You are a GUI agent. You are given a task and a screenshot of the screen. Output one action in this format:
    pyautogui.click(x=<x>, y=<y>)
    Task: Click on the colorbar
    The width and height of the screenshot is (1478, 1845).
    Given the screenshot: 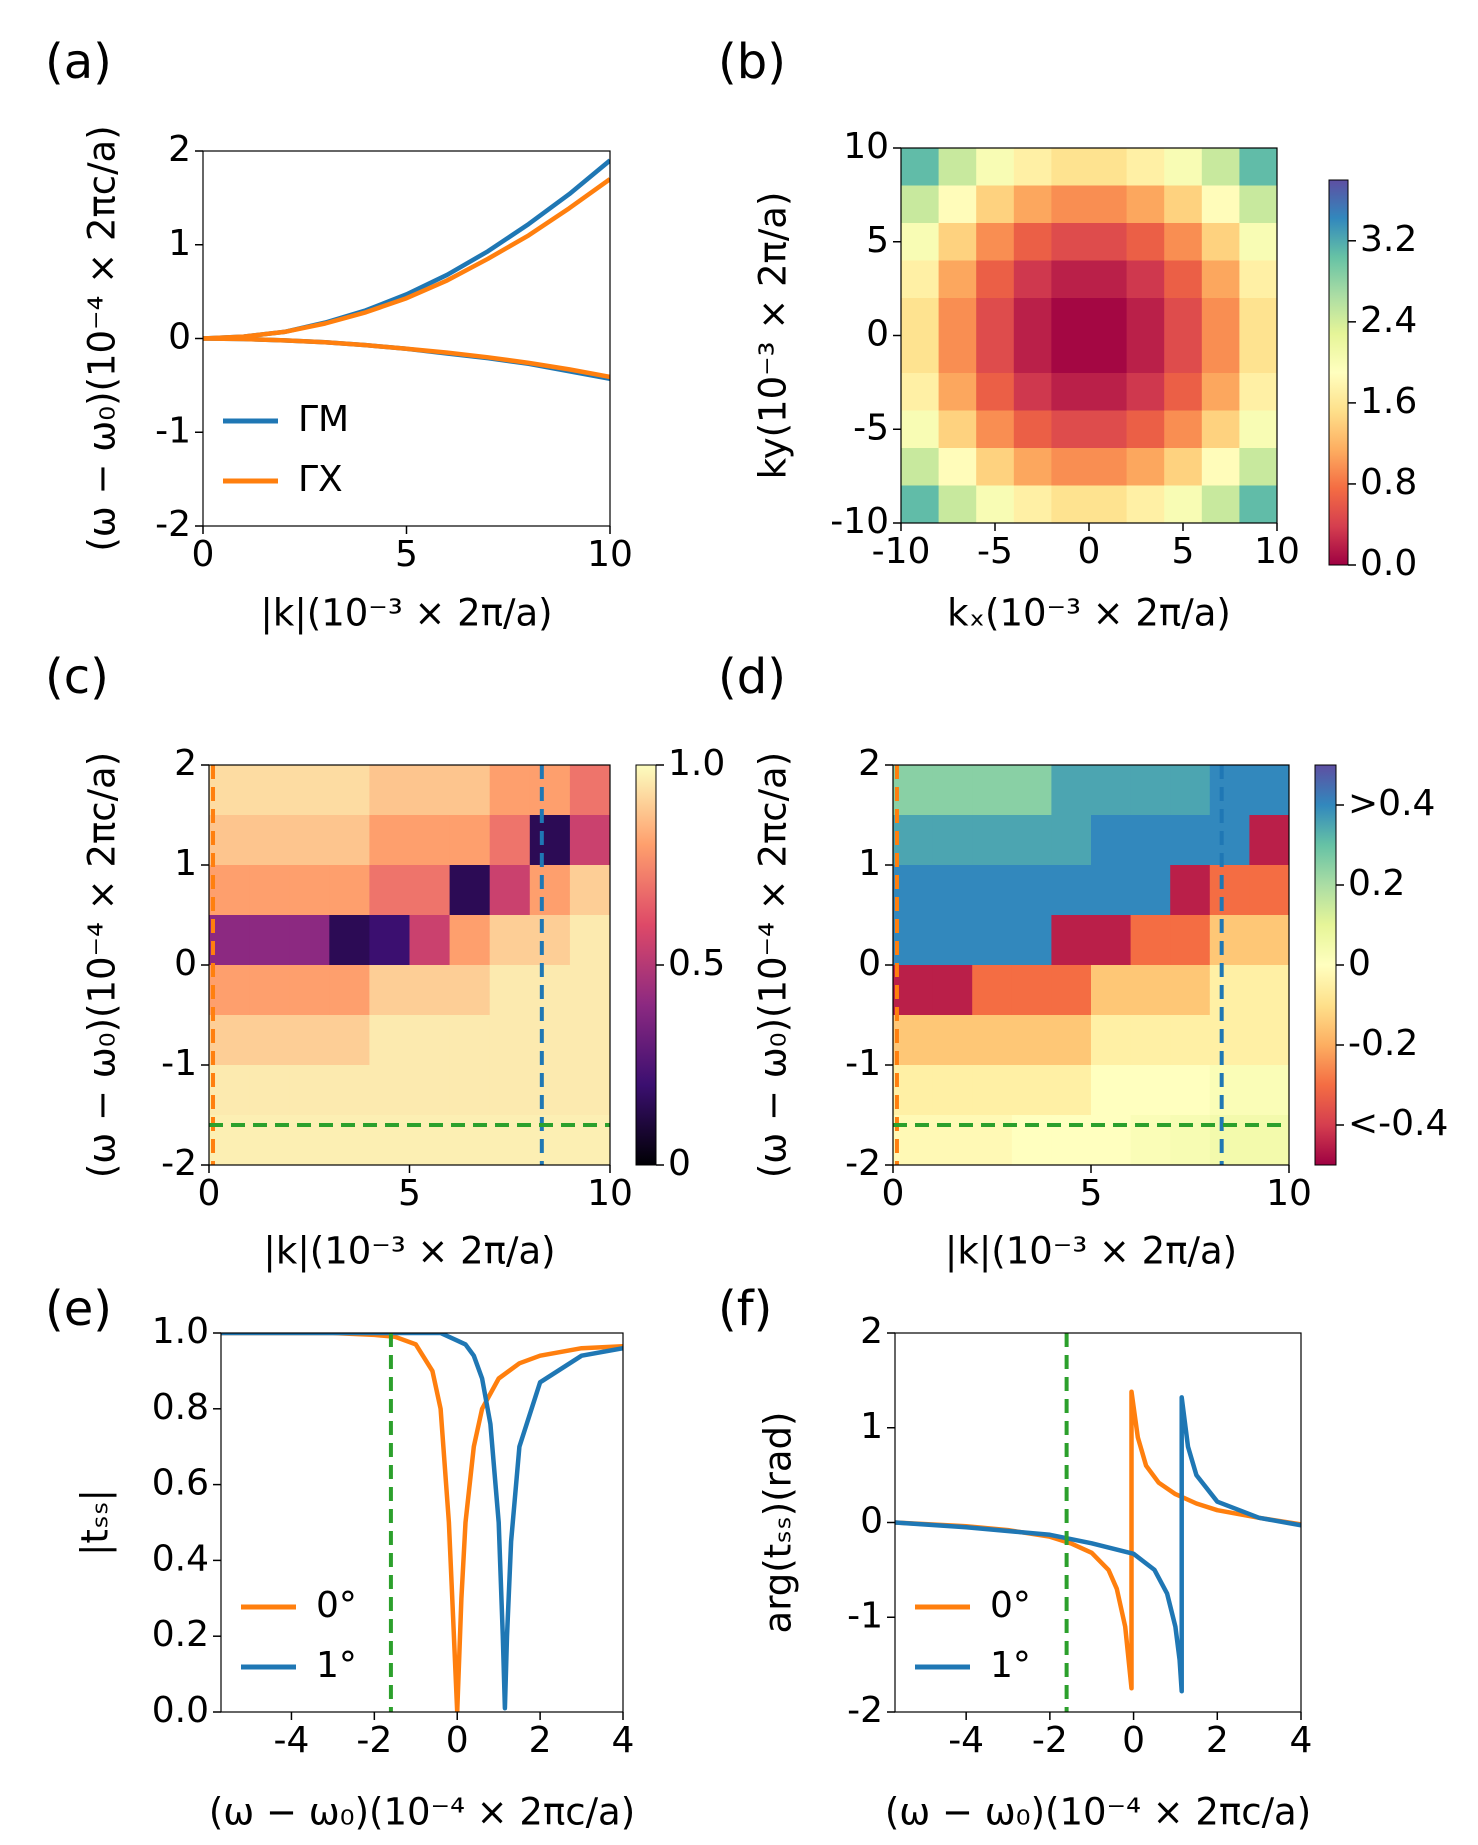 What is the action you would take?
    pyautogui.click(x=1325, y=965)
    